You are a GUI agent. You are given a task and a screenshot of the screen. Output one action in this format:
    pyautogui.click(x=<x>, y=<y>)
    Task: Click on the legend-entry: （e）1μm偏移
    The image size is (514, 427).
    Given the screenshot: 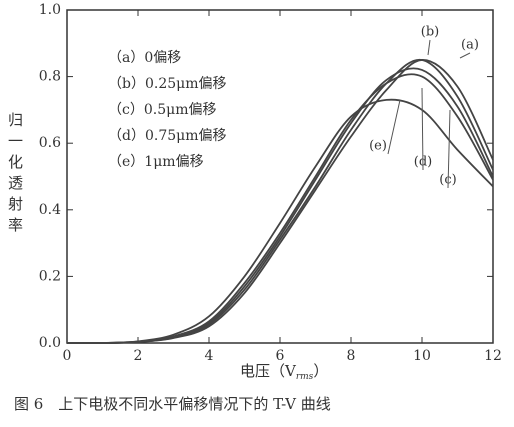 What is the action you would take?
    pyautogui.click(x=156, y=162)
    